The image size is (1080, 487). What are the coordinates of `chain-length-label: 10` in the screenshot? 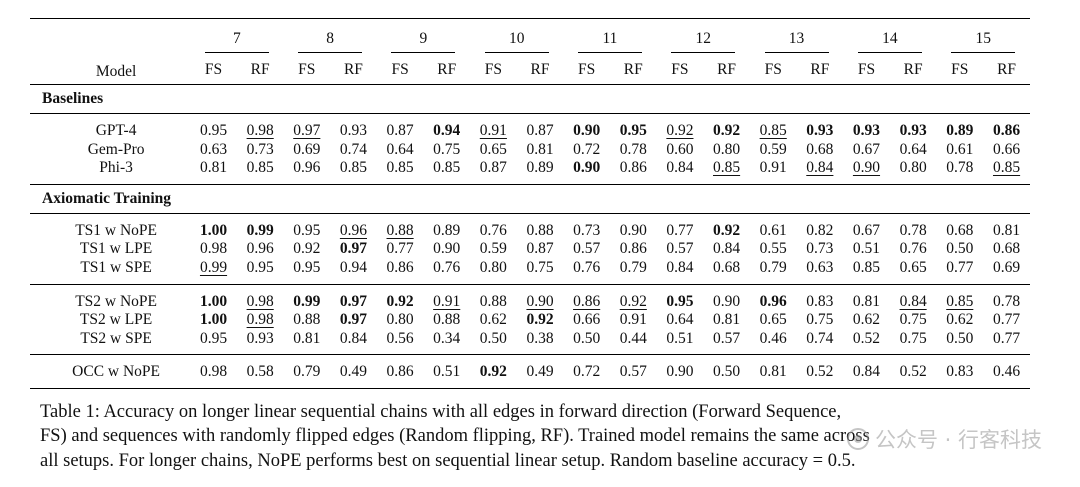 It's located at (516, 41).